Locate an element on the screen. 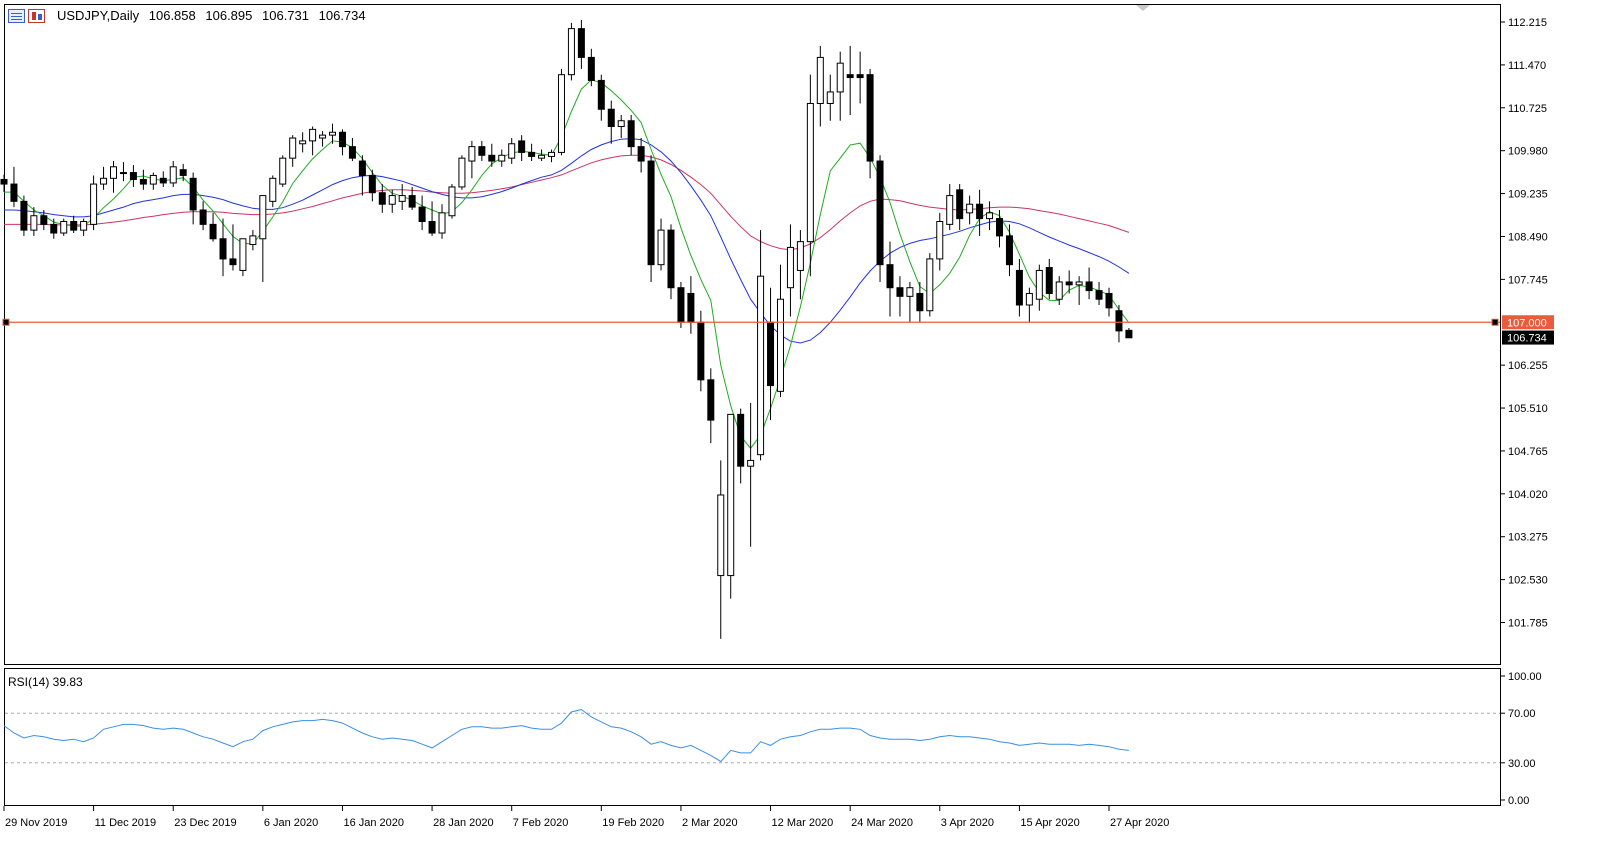 The image size is (1600, 853). bar-chart-icon is located at coordinates (16, 16).